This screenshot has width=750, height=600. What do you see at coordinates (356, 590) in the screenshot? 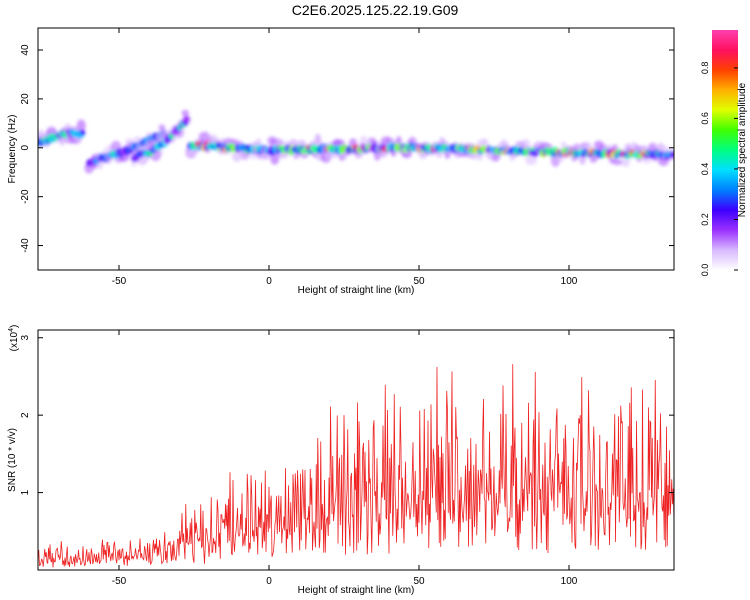
I see `snr-x-label: Height of straight line (km)` at bounding box center [356, 590].